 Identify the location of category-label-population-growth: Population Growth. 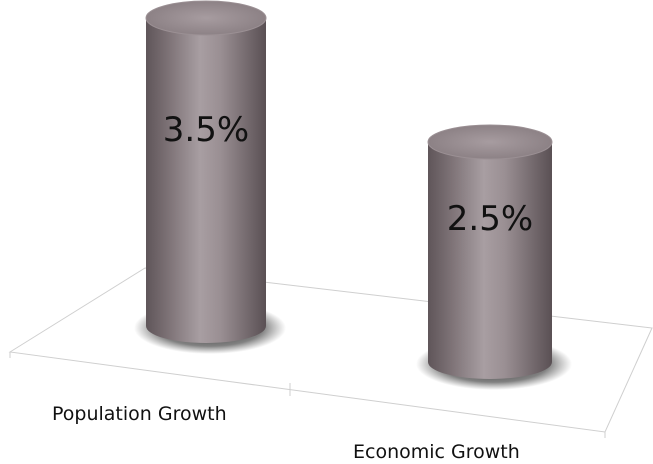
(139, 414).